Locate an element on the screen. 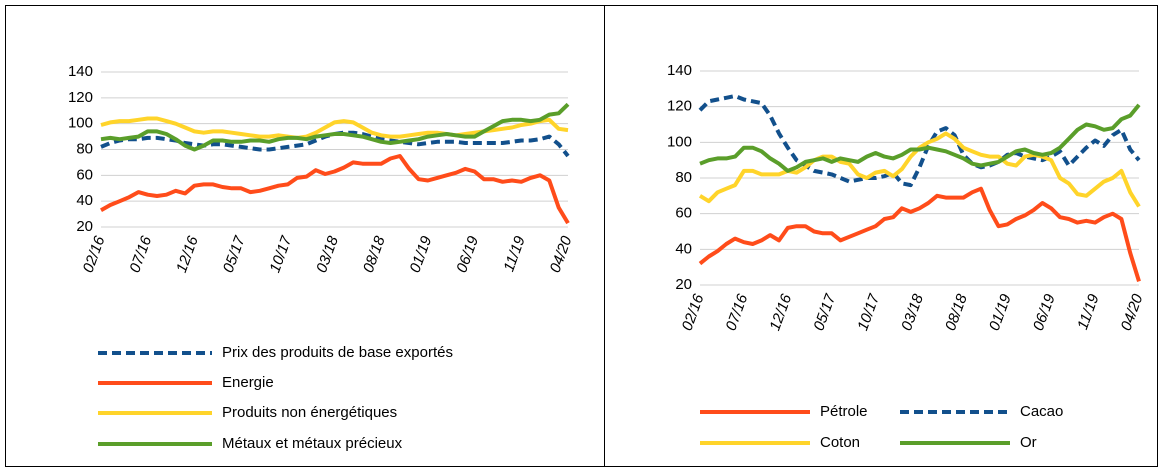 The height and width of the screenshot is (474, 1164). legend-label: Prix des produits de base exportés is located at coordinates (337, 352).